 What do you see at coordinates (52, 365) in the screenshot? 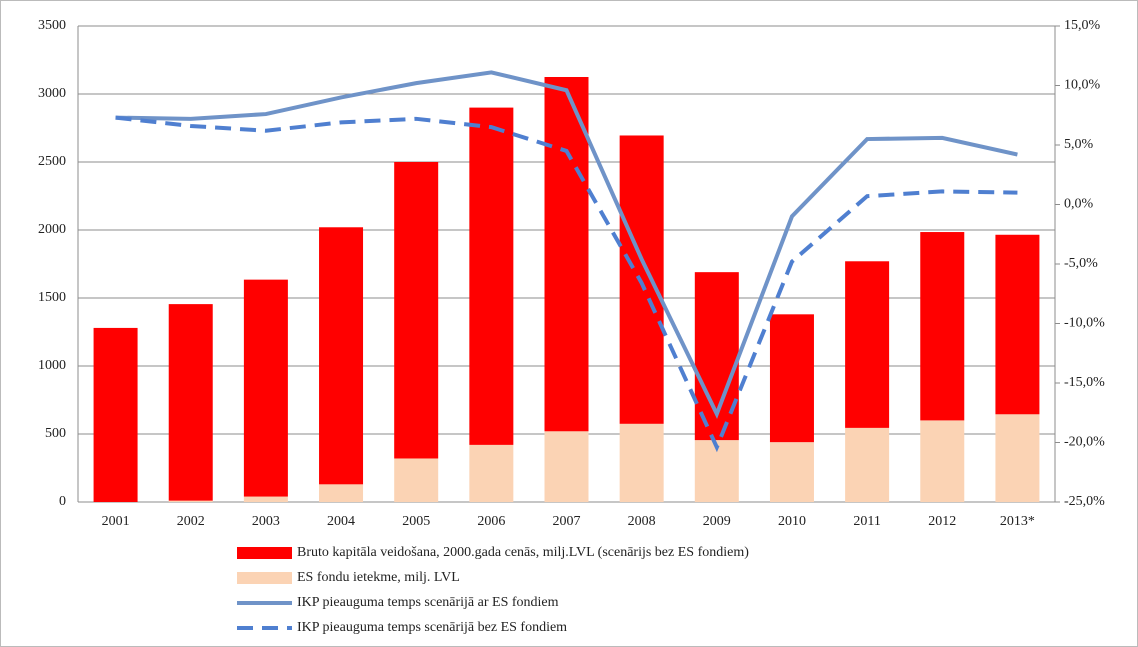
I see `y-tick-label: 1000` at bounding box center [52, 365].